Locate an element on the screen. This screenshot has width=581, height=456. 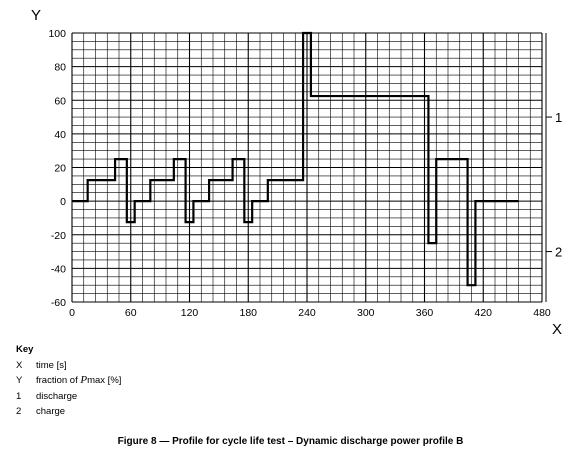
key-item-1: 1 discharge is located at coordinates (68, 397).